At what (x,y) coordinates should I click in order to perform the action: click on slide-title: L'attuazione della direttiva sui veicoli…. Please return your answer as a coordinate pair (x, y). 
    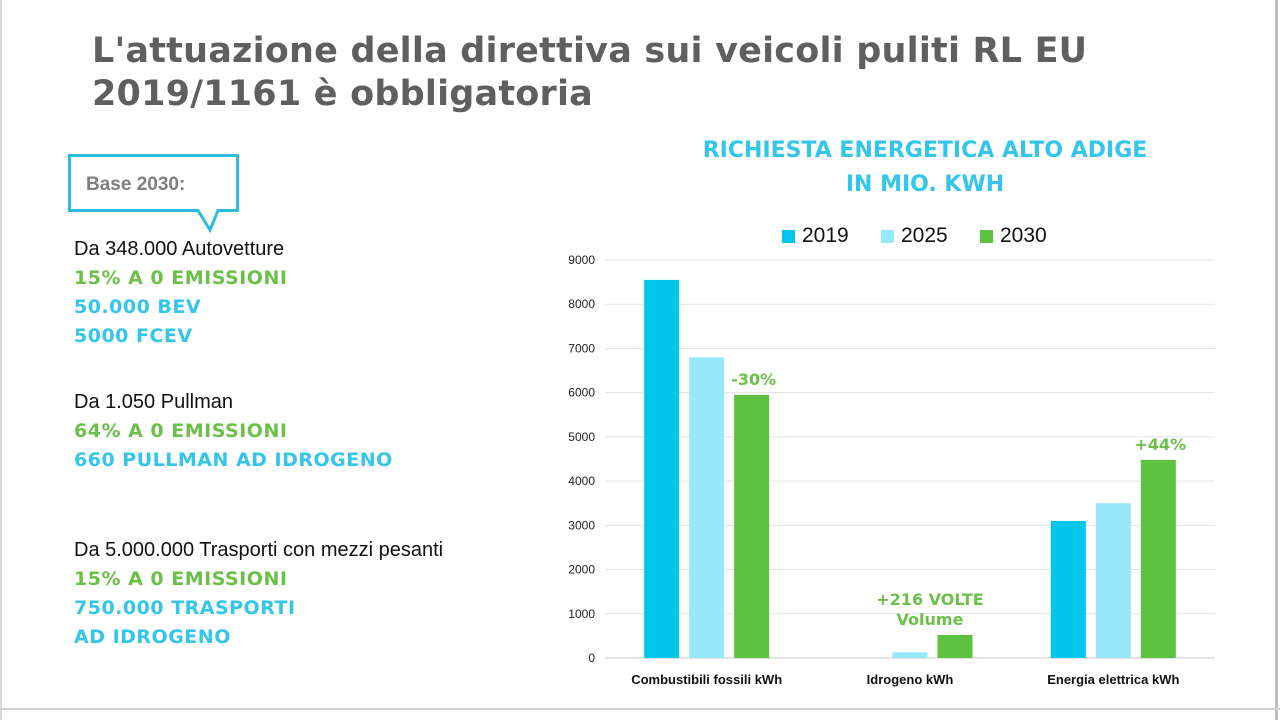
    Looking at the image, I should click on (590, 72).